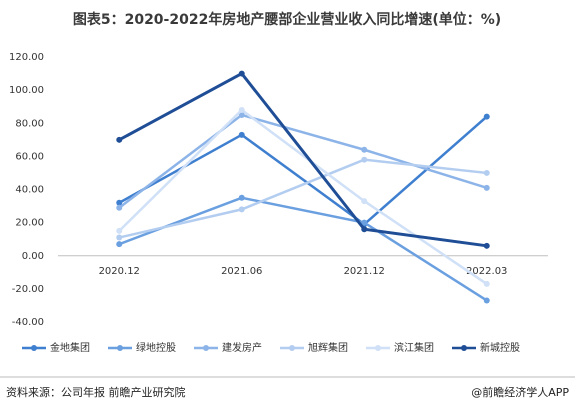 The image size is (575, 413). What do you see at coordinates (70, 347) in the screenshot?
I see `legend-label: 金地集团` at bounding box center [70, 347].